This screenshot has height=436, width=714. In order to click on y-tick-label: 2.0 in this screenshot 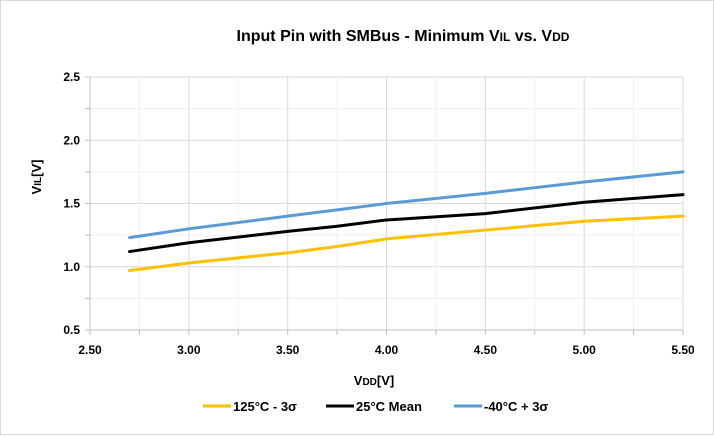, I will do `click(71, 140)`.